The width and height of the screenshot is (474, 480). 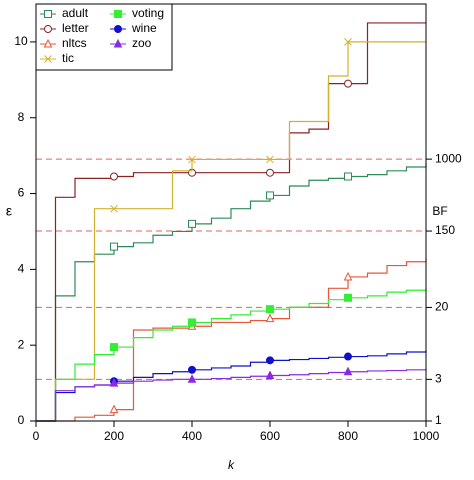 I want to click on legend-label: tic, so click(x=68, y=58).